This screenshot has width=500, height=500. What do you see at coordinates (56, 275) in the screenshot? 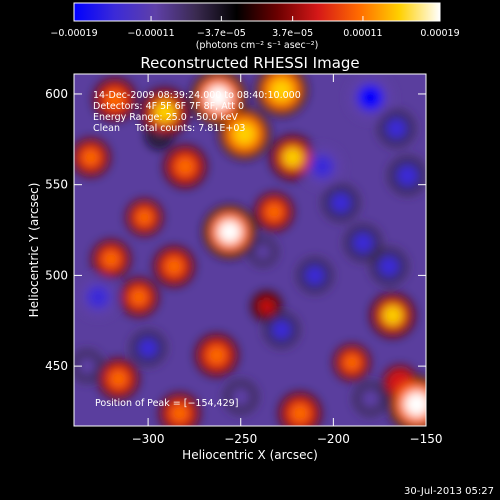
I see `y-tick-label: 500` at bounding box center [56, 275].